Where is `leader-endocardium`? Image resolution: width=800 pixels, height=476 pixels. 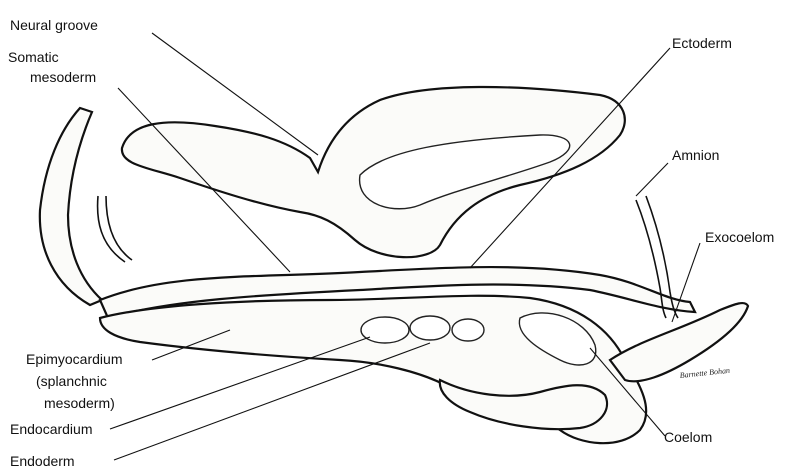
leader-endocardium is located at coordinates (240, 383).